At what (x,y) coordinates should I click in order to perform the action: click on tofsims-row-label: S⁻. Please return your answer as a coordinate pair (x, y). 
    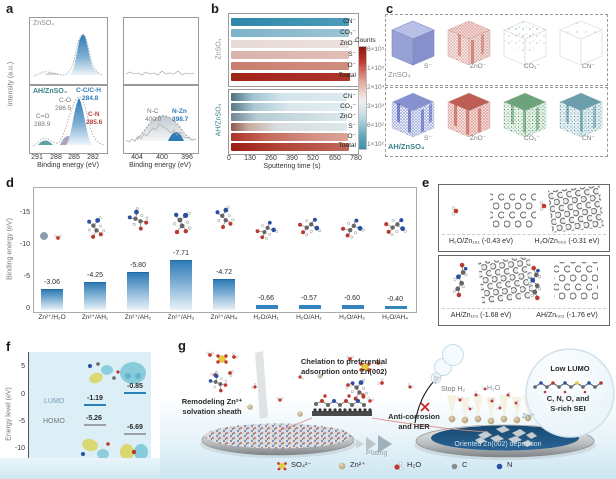
    Looking at the image, I should click on (352, 54).